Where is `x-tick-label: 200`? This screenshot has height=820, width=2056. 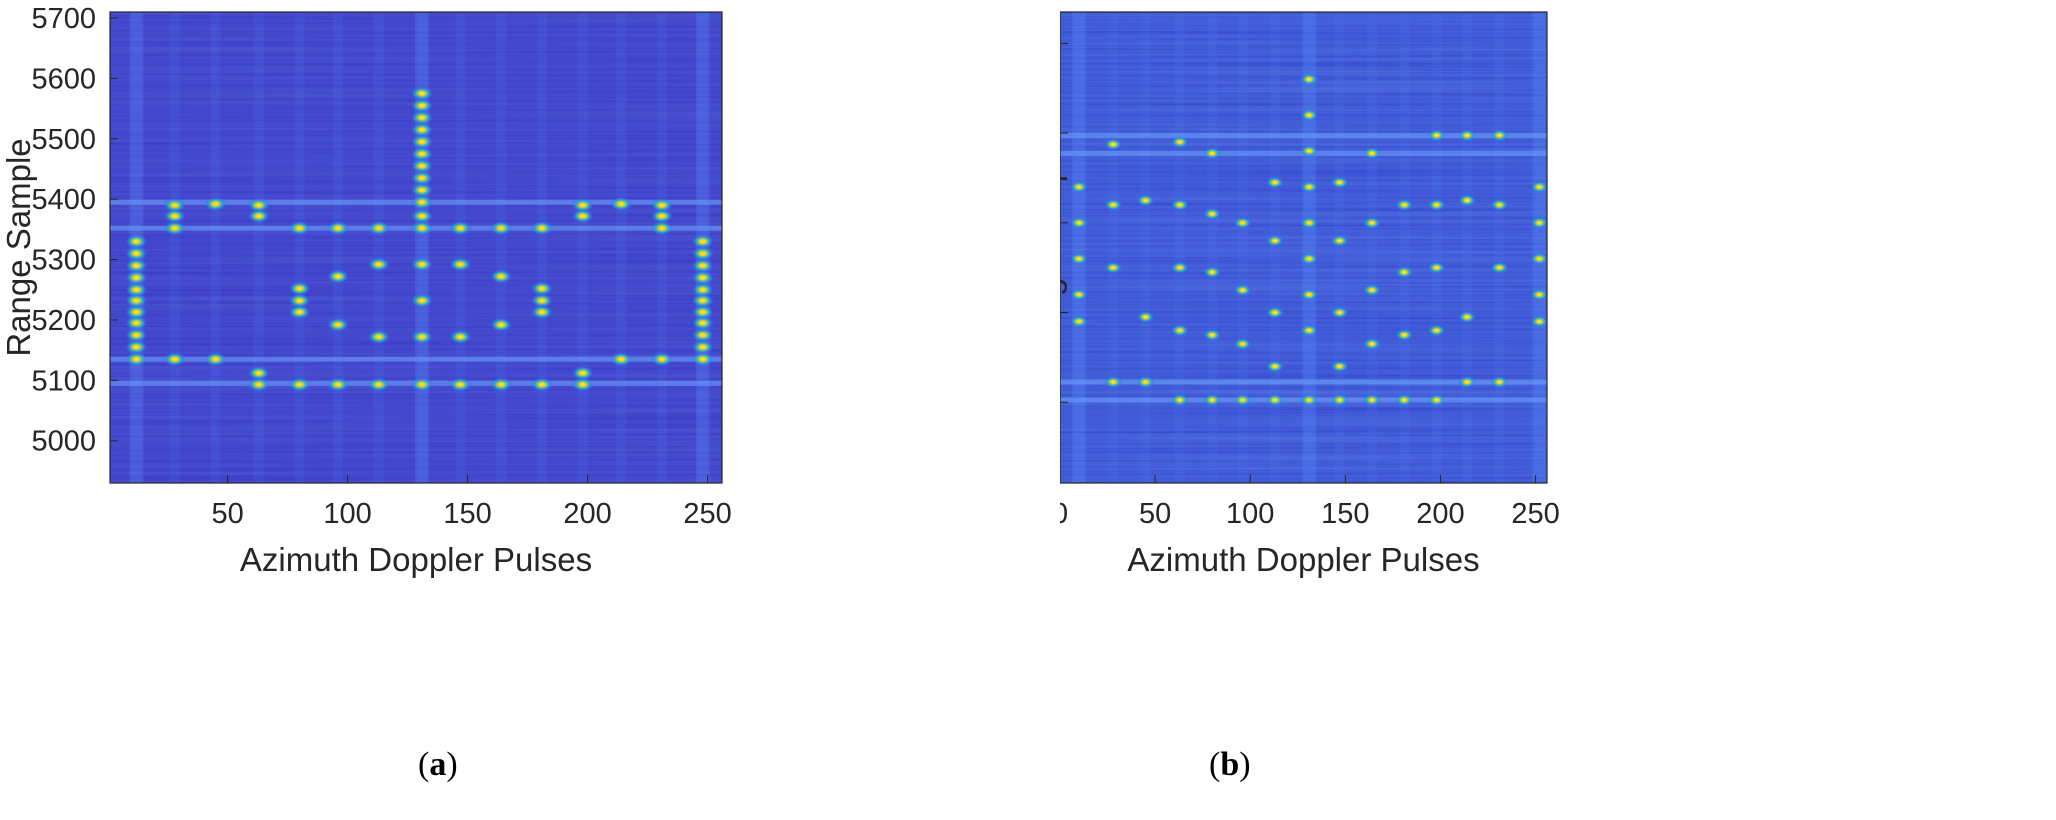
x-tick-label: 200 is located at coordinates (1440, 514).